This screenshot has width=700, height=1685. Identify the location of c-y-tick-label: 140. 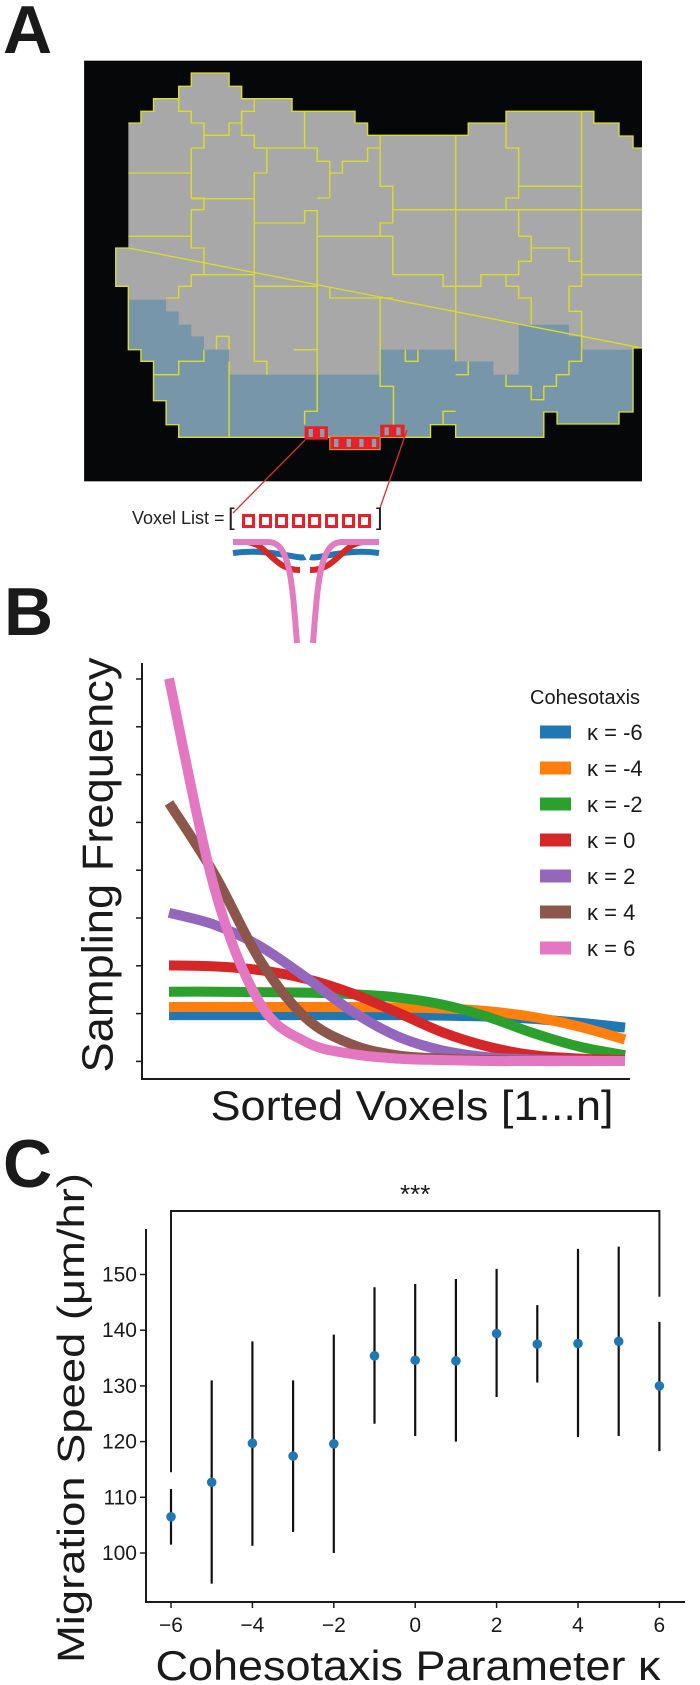
(119, 1330).